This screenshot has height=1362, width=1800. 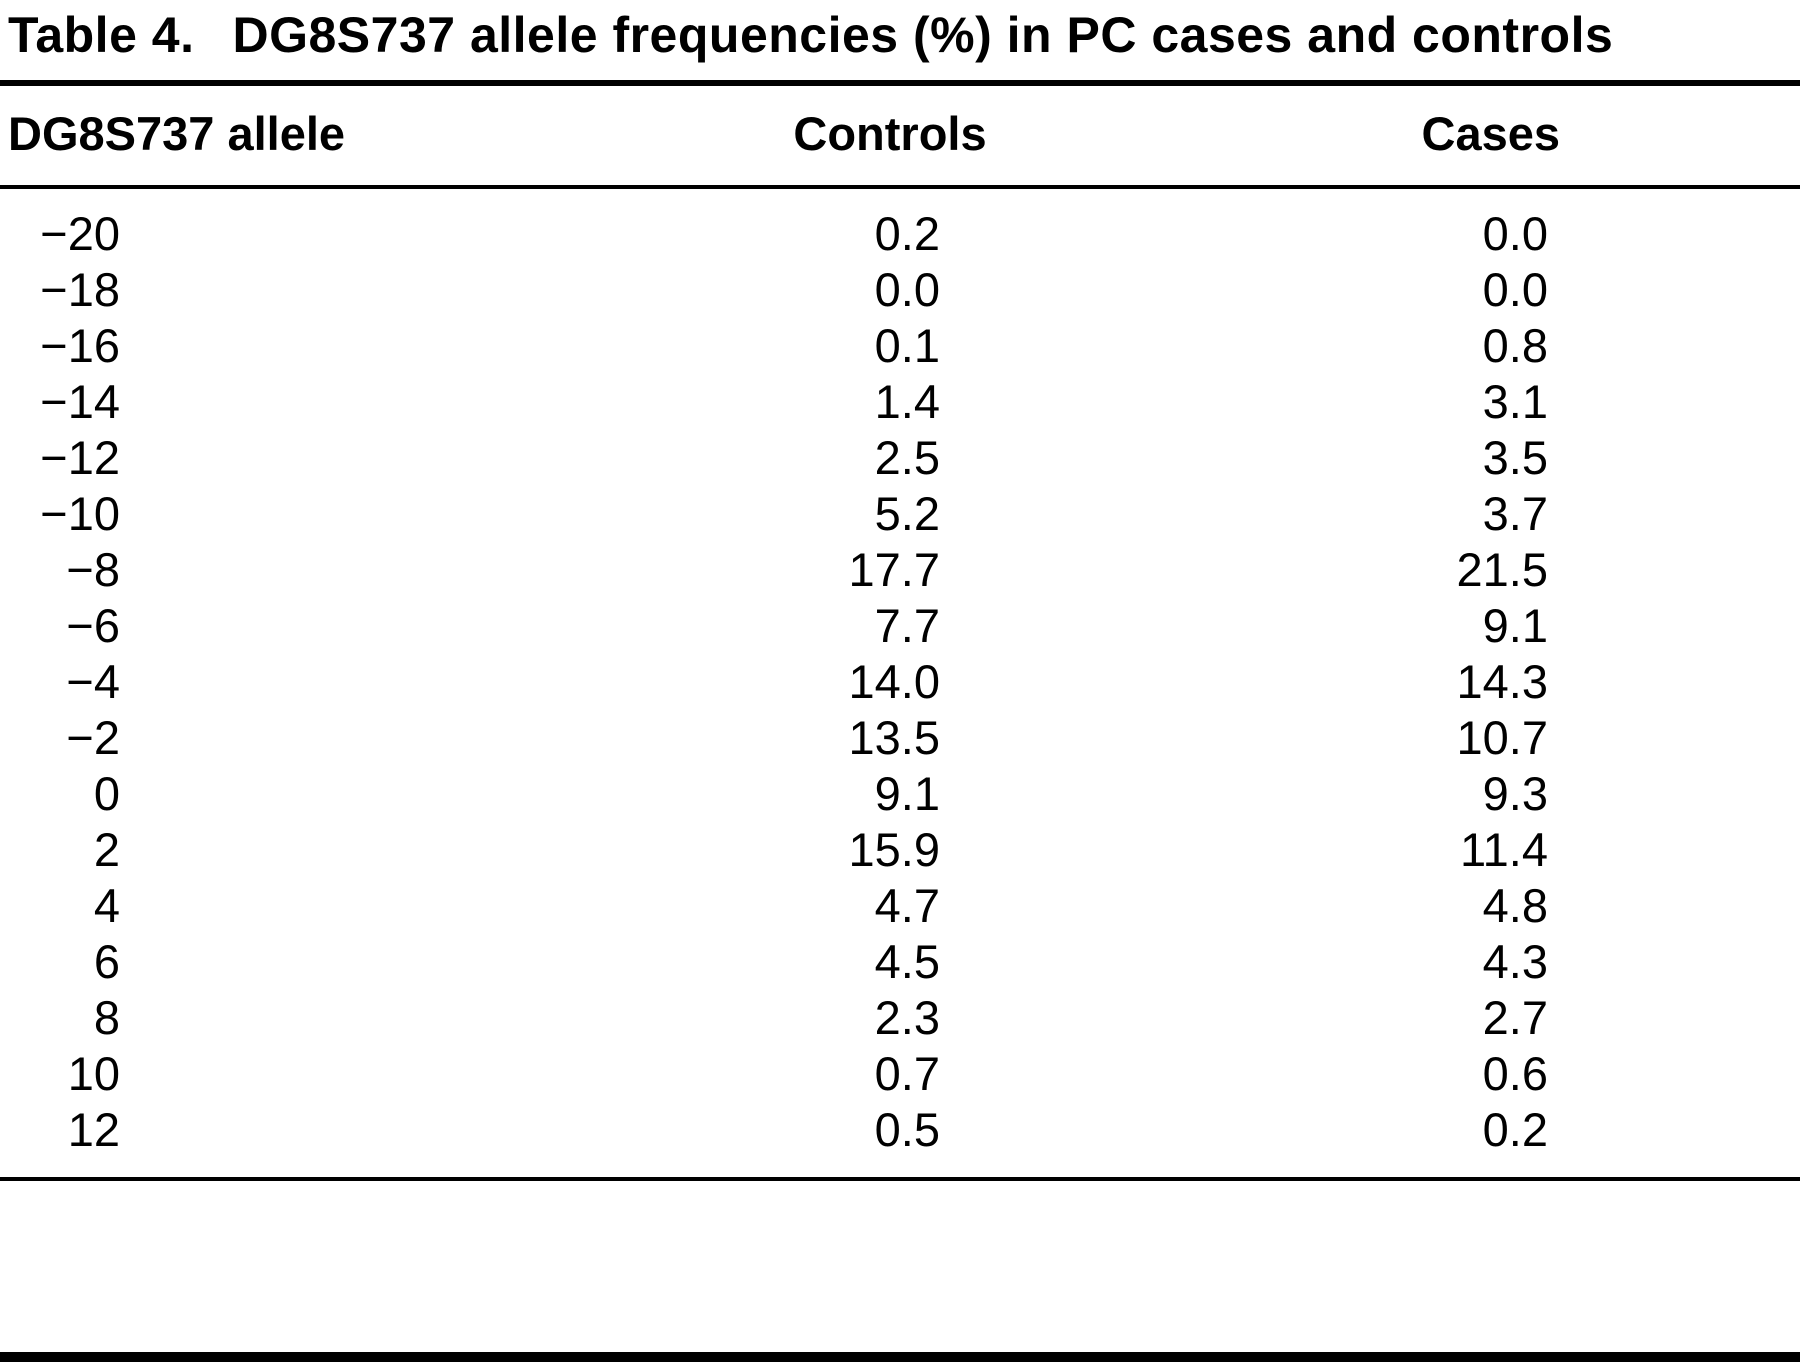 I want to click on controls-cell: 14.0, so click(x=894, y=681).